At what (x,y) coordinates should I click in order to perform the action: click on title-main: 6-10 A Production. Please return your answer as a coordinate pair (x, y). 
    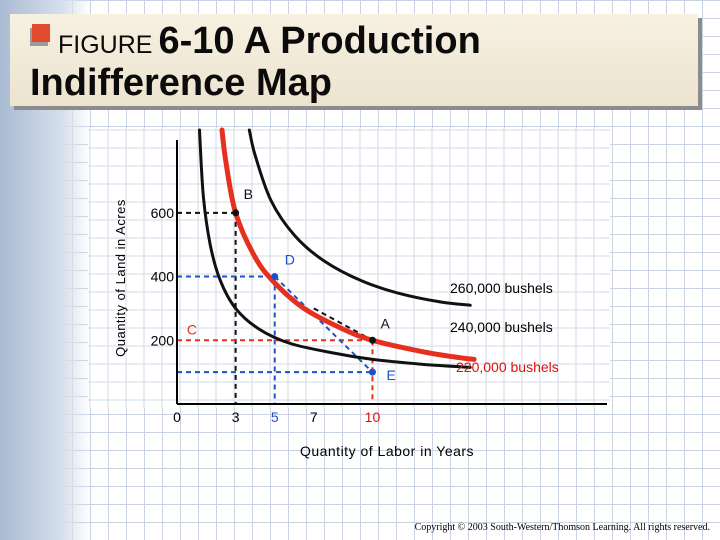
    Looking at the image, I should click on (319, 41).